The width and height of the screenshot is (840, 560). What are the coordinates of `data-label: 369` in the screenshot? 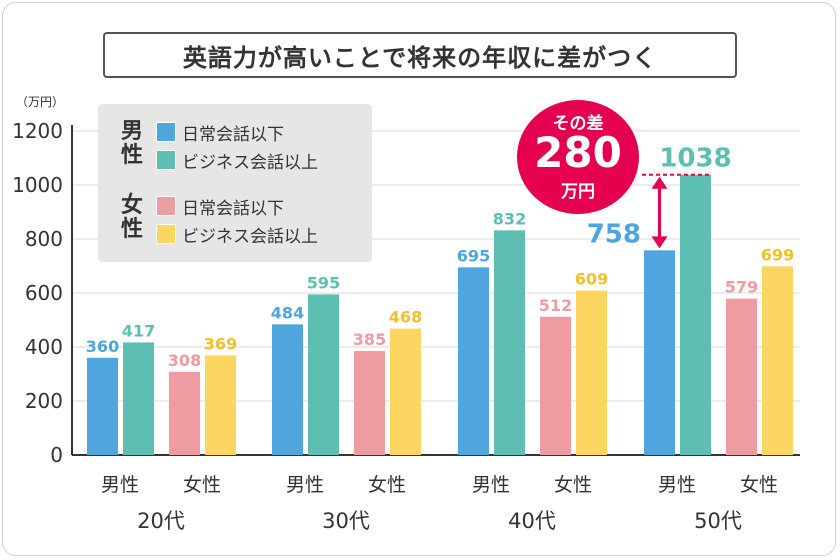 It's located at (220, 343).